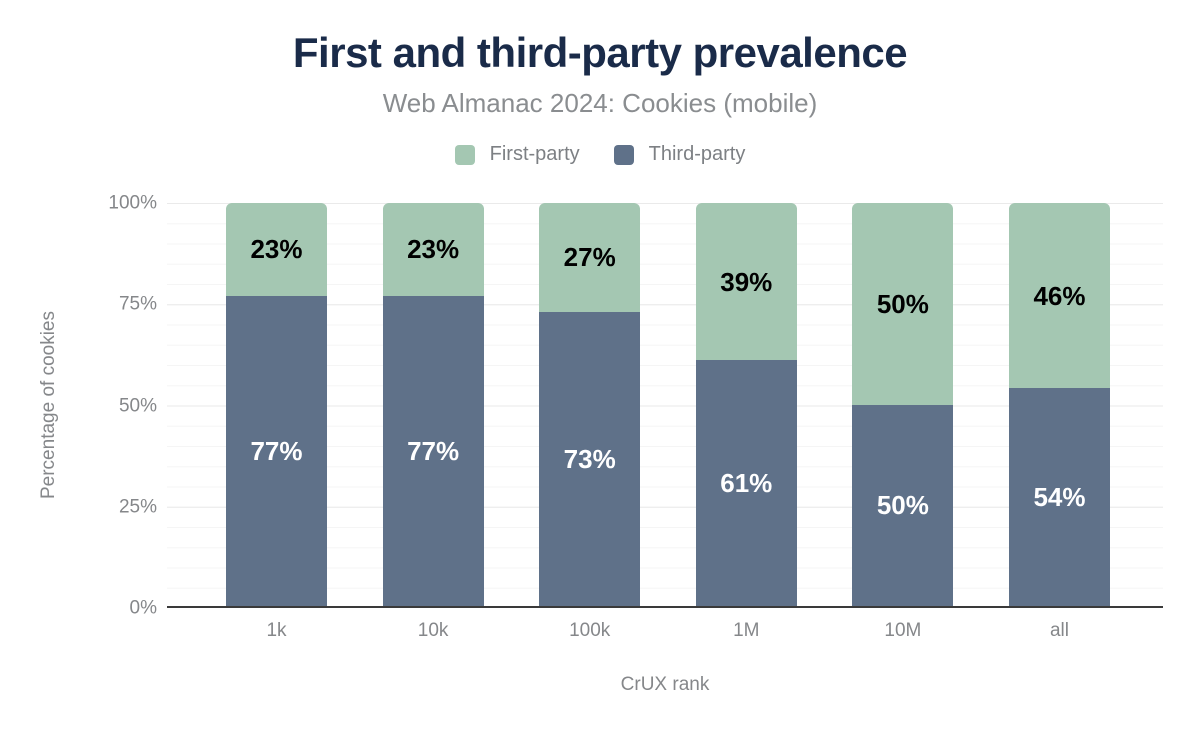  What do you see at coordinates (137, 405) in the screenshot?
I see `y-axis-tick-label: 50%` at bounding box center [137, 405].